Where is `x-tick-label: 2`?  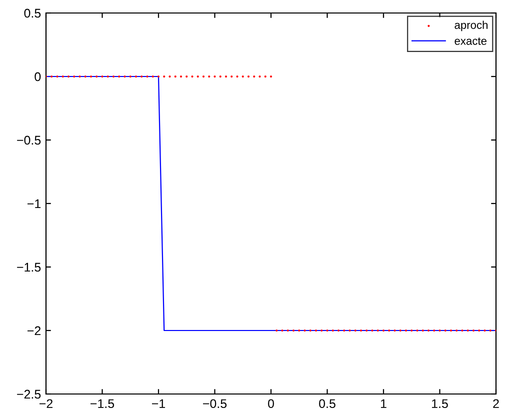
x-tick-label: 2 is located at coordinates (496, 403).